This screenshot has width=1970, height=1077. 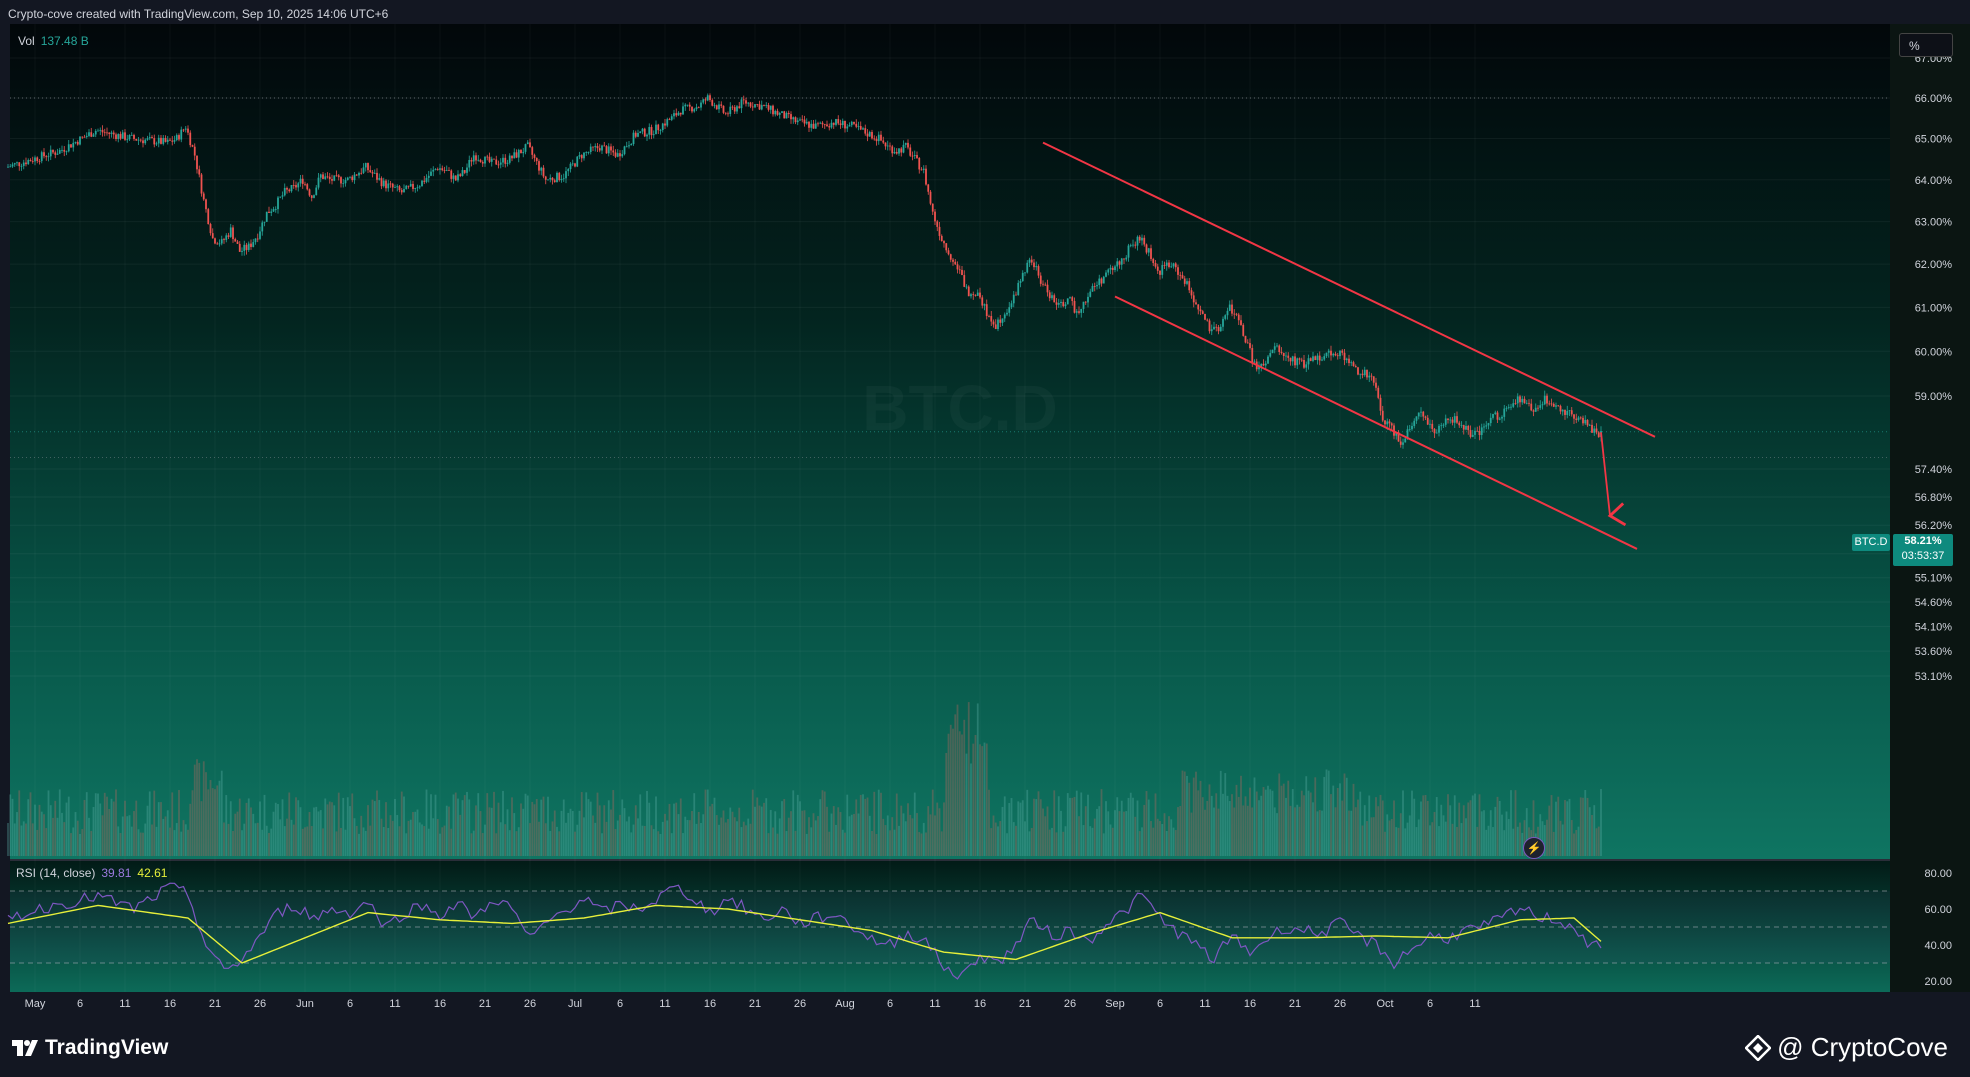 I want to click on symbol-badge: BTC.D, so click(x=1871, y=542).